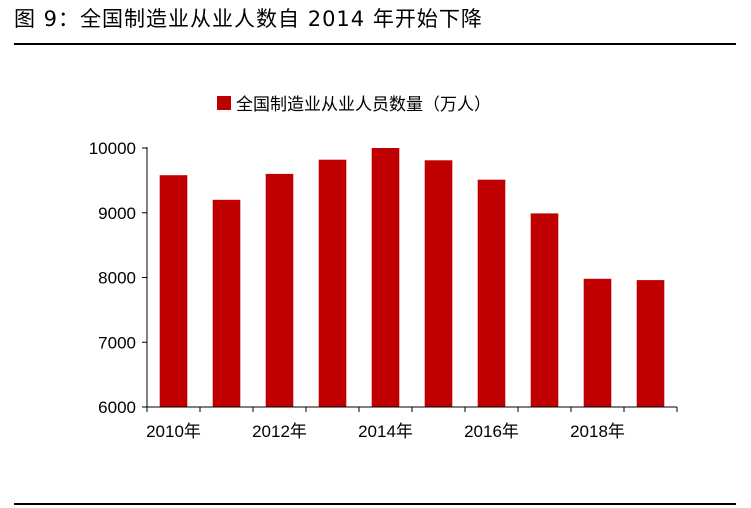 The width and height of the screenshot is (751, 508). What do you see at coordinates (597, 431) in the screenshot?
I see `x-tick-label: 2018年` at bounding box center [597, 431].